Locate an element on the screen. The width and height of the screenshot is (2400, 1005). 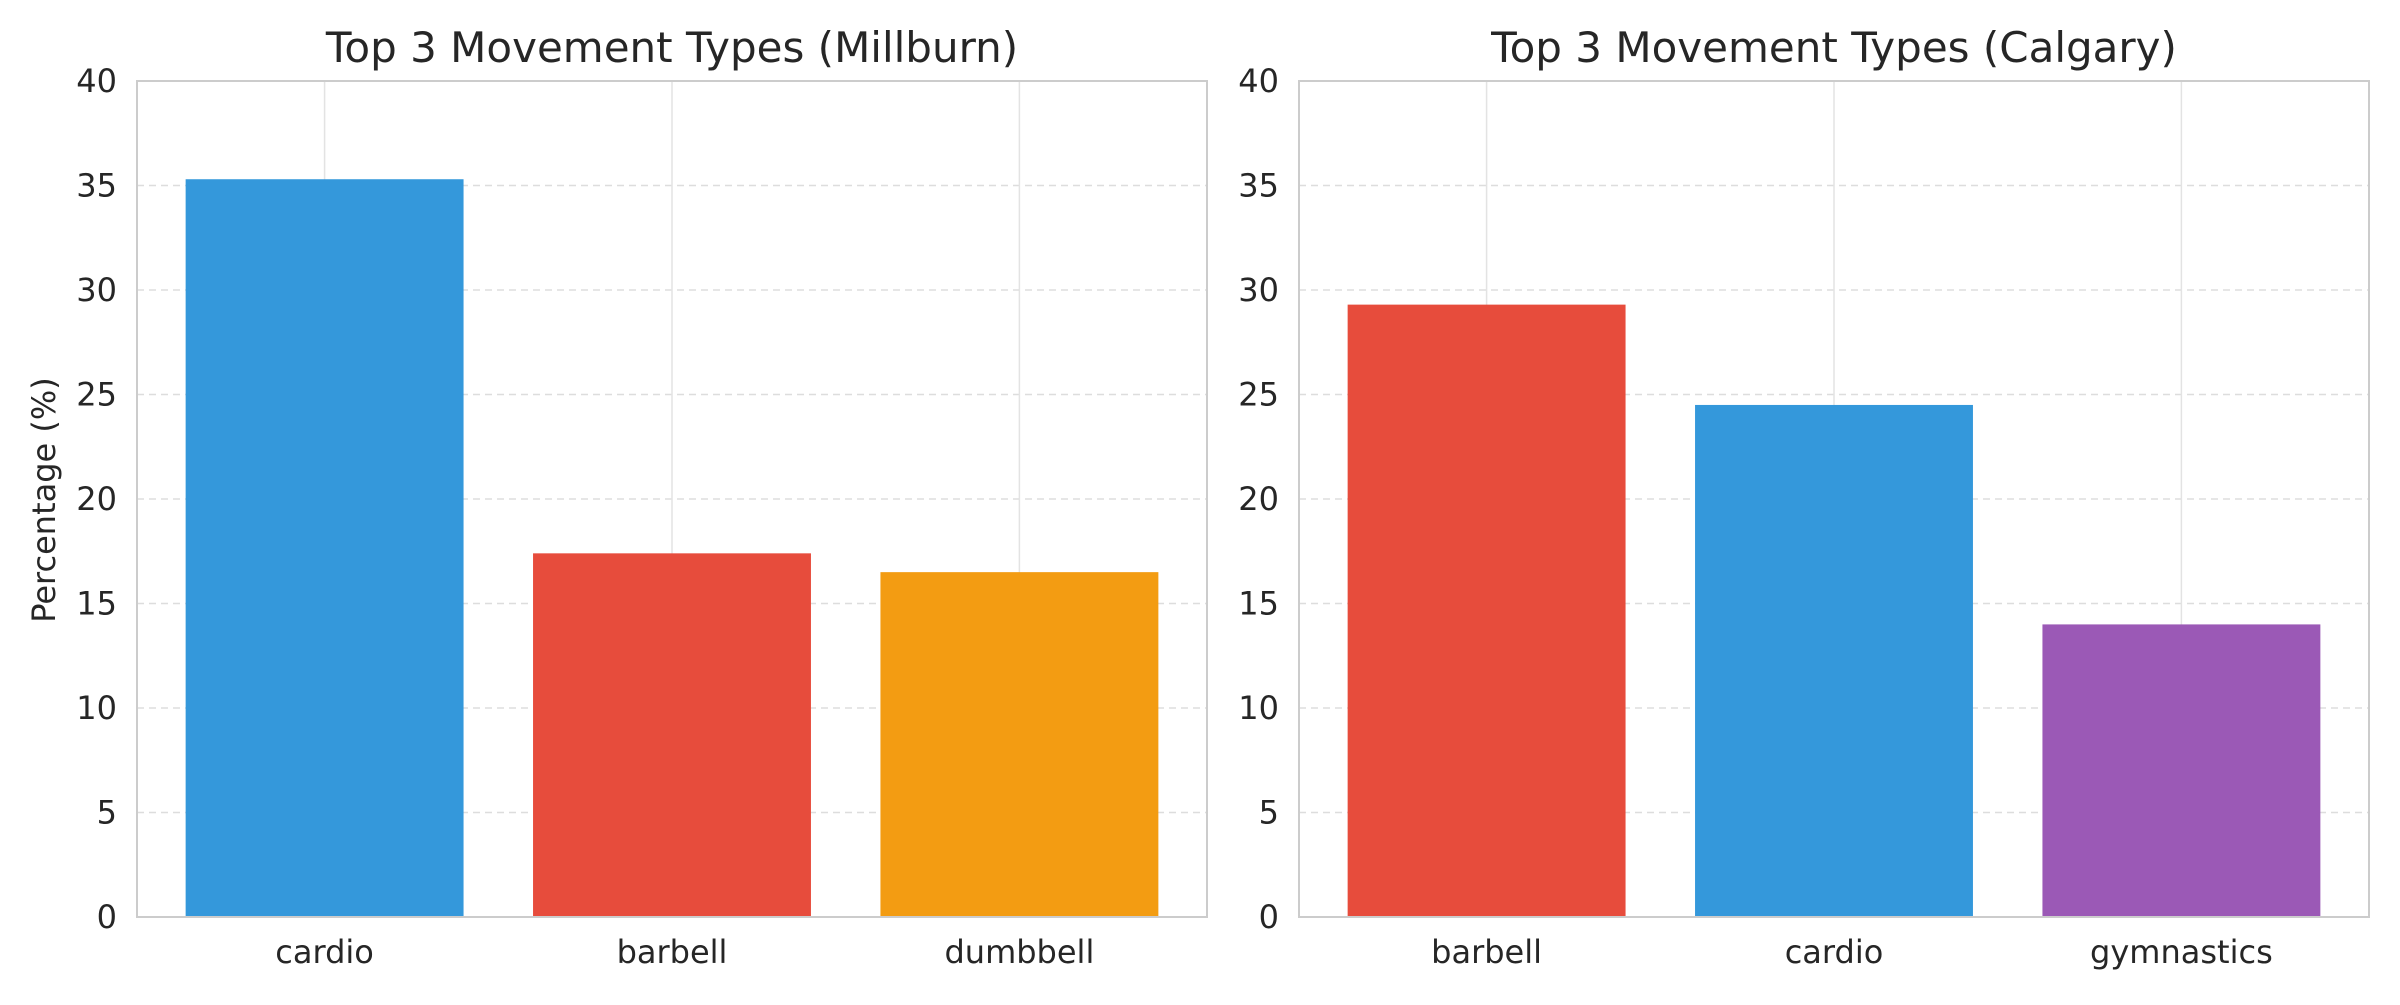
millburn-x-tick-label: dumbbell is located at coordinates (1019, 952).